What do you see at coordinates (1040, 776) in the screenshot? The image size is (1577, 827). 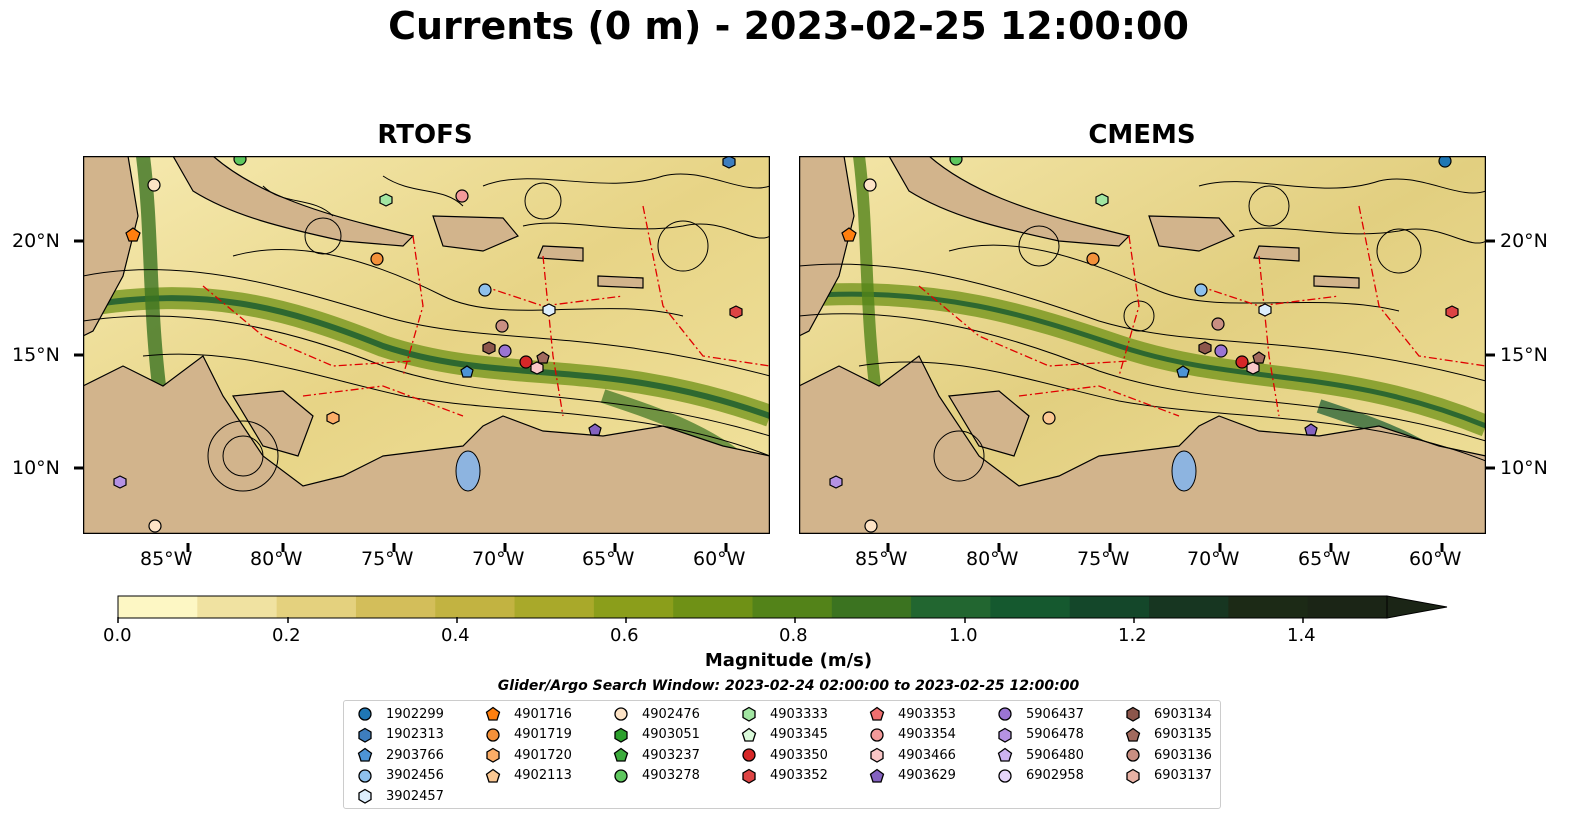 I see `legend-item: 6902958` at bounding box center [1040, 776].